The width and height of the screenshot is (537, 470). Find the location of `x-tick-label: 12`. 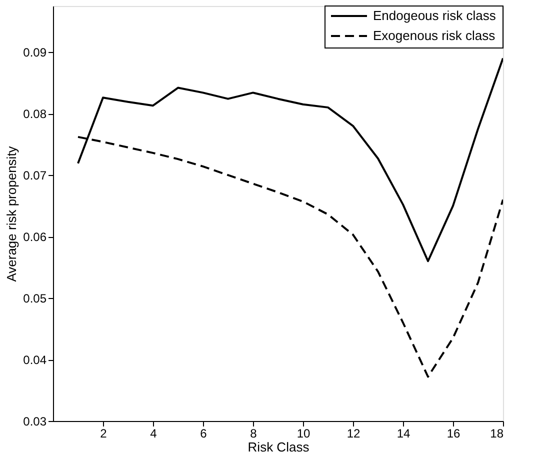

x-tick-label: 12 is located at coordinates (353, 433).